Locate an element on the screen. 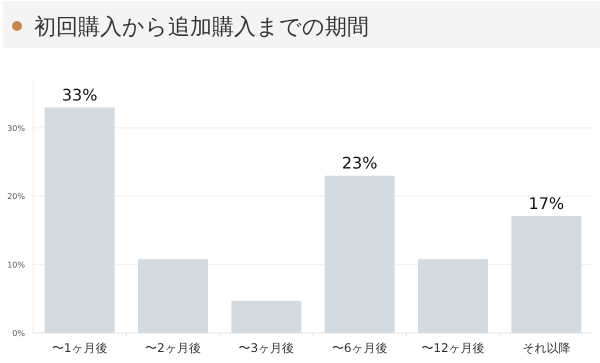 The width and height of the screenshot is (600, 363). y-tick-label: 20% is located at coordinates (16, 197).